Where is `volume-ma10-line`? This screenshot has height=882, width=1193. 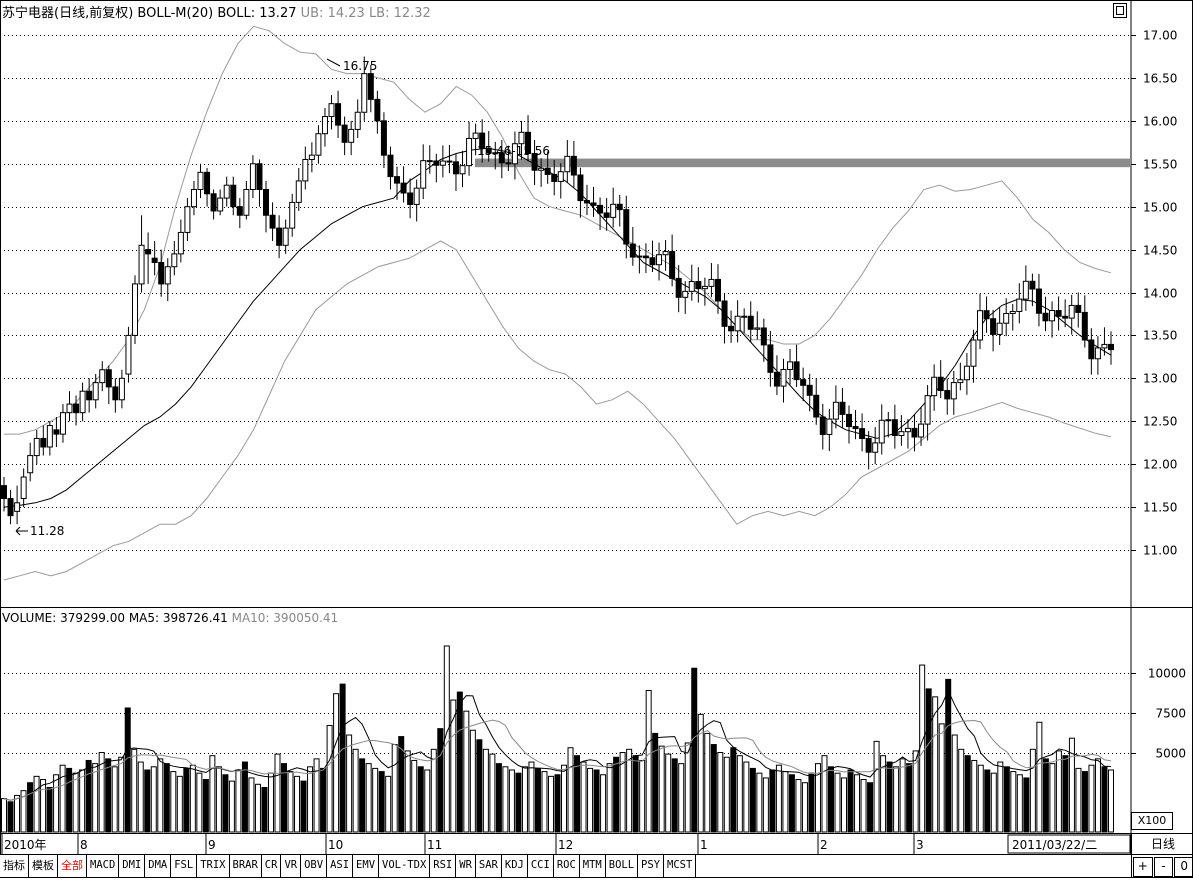
volume-ma10-line is located at coordinates (557, 760).